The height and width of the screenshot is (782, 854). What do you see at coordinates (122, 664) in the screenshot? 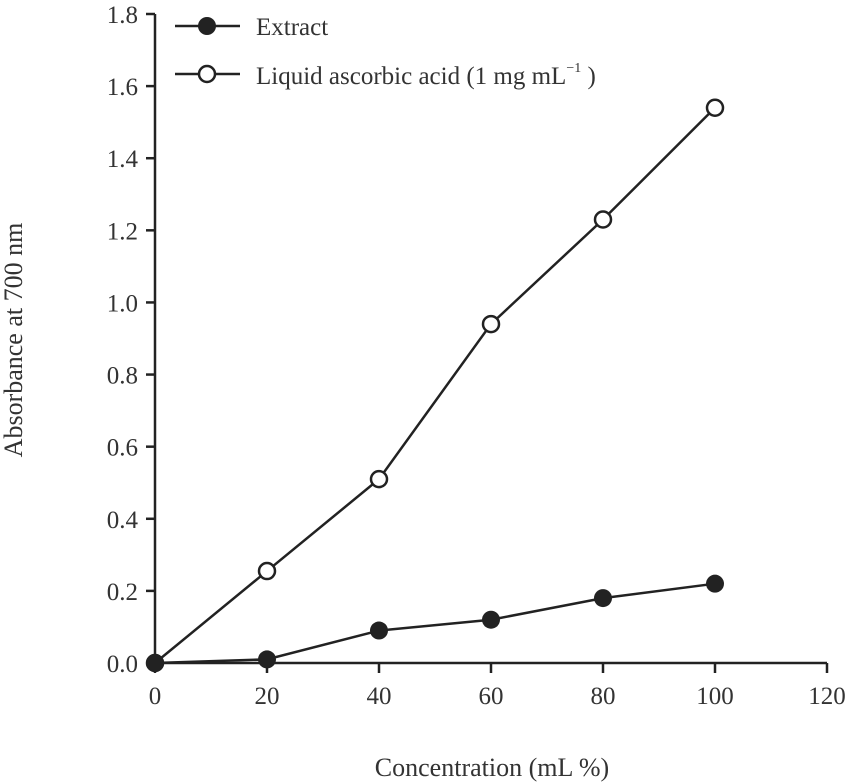
I see `y-tick-label: 0.0` at bounding box center [122, 664].